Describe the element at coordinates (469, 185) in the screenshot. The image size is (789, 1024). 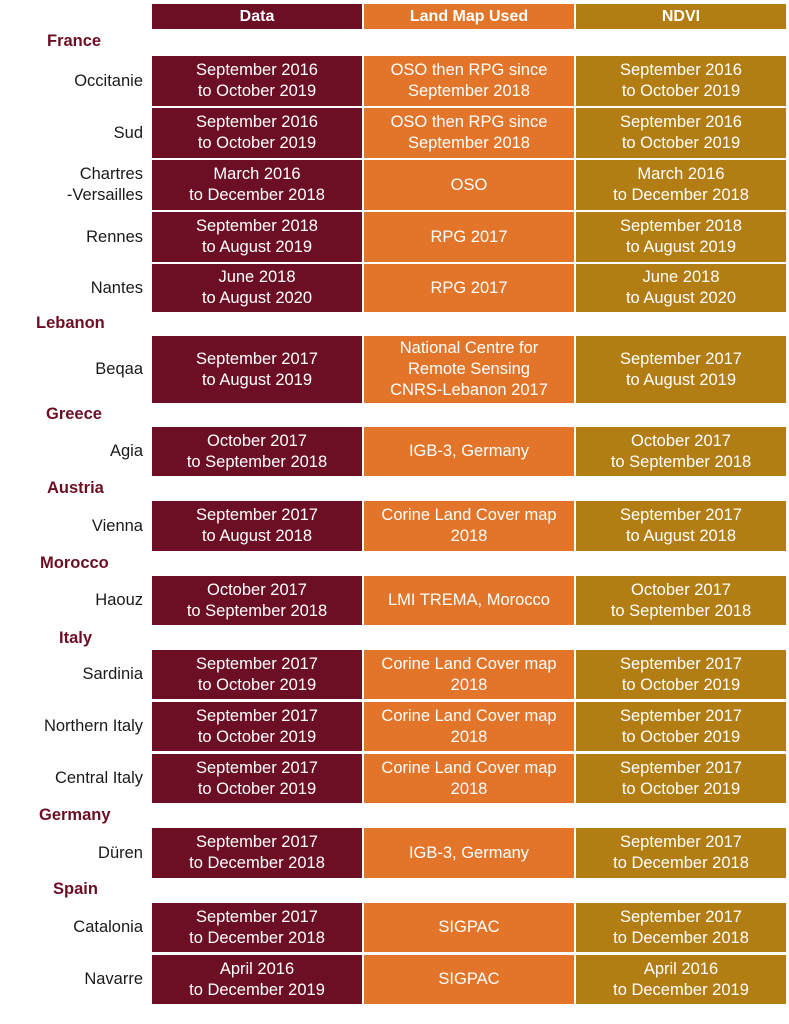
I see `land-map-cell: OSO` at that location.